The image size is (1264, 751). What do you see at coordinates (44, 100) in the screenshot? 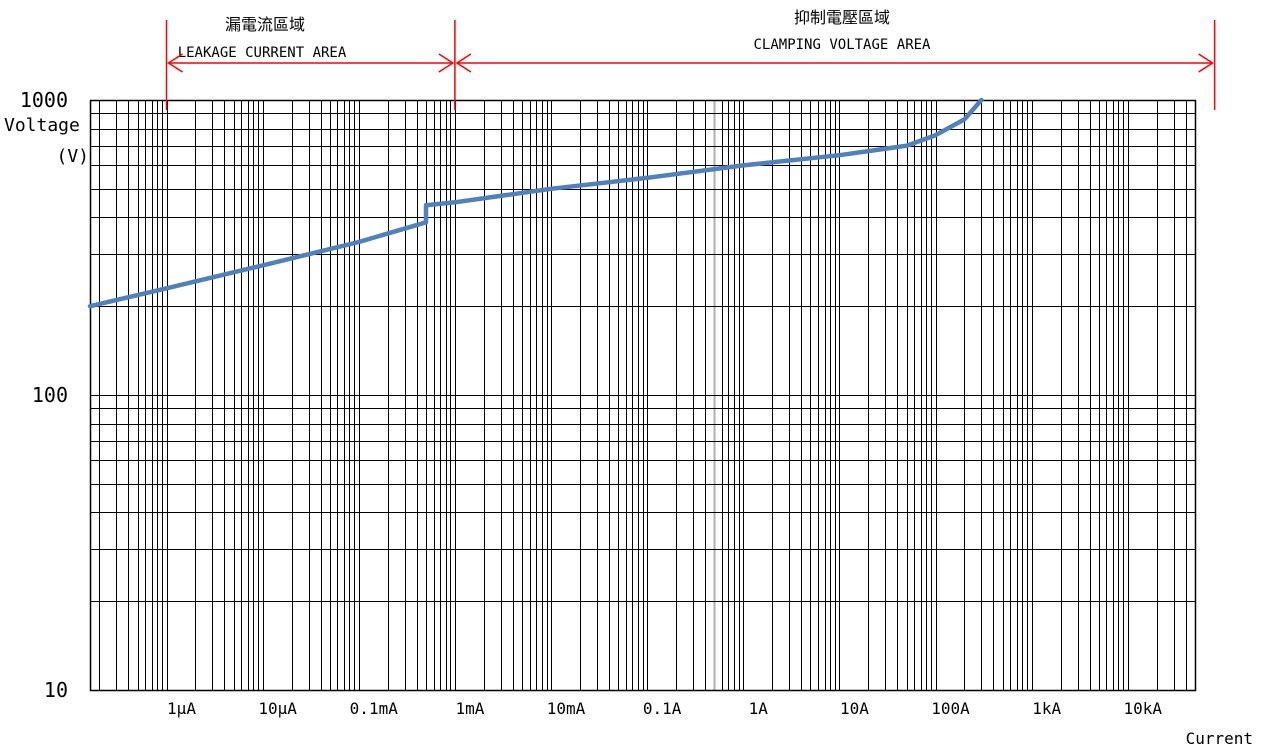
I see `y-tick-label: 1000` at bounding box center [44, 100].